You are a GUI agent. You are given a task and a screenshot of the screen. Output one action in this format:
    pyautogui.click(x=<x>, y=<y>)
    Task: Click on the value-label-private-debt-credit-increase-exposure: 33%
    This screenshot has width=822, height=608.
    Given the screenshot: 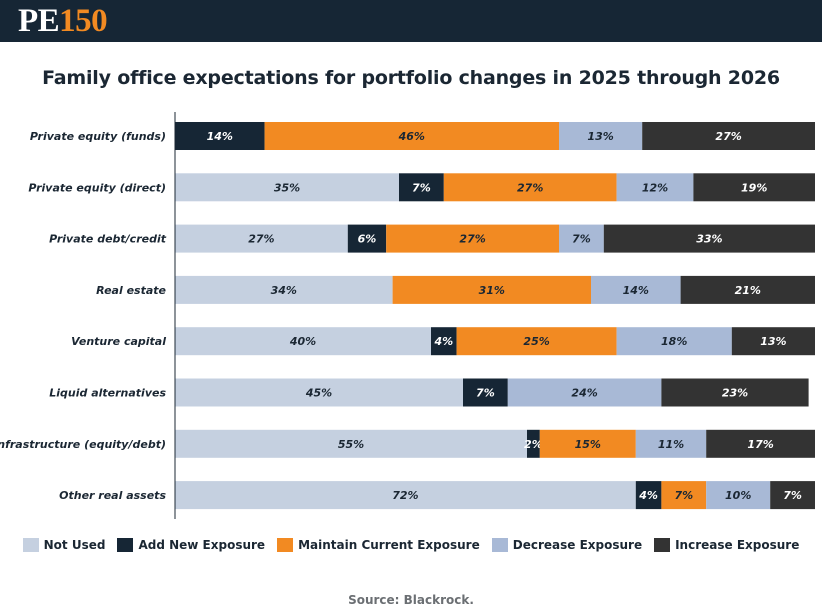 What is the action you would take?
    pyautogui.click(x=709, y=239)
    